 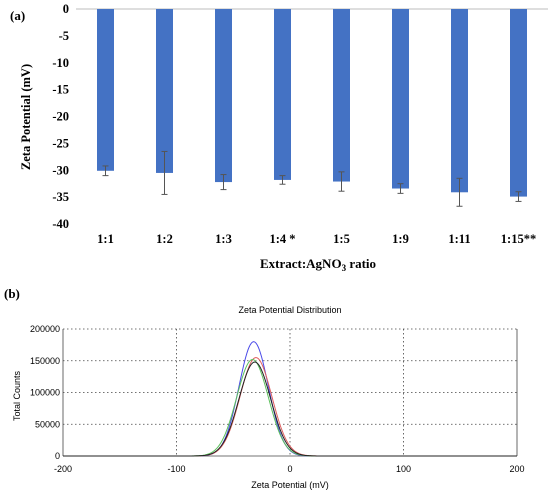 I want to click on panel-b-x-tick-label: 100, so click(x=403, y=469).